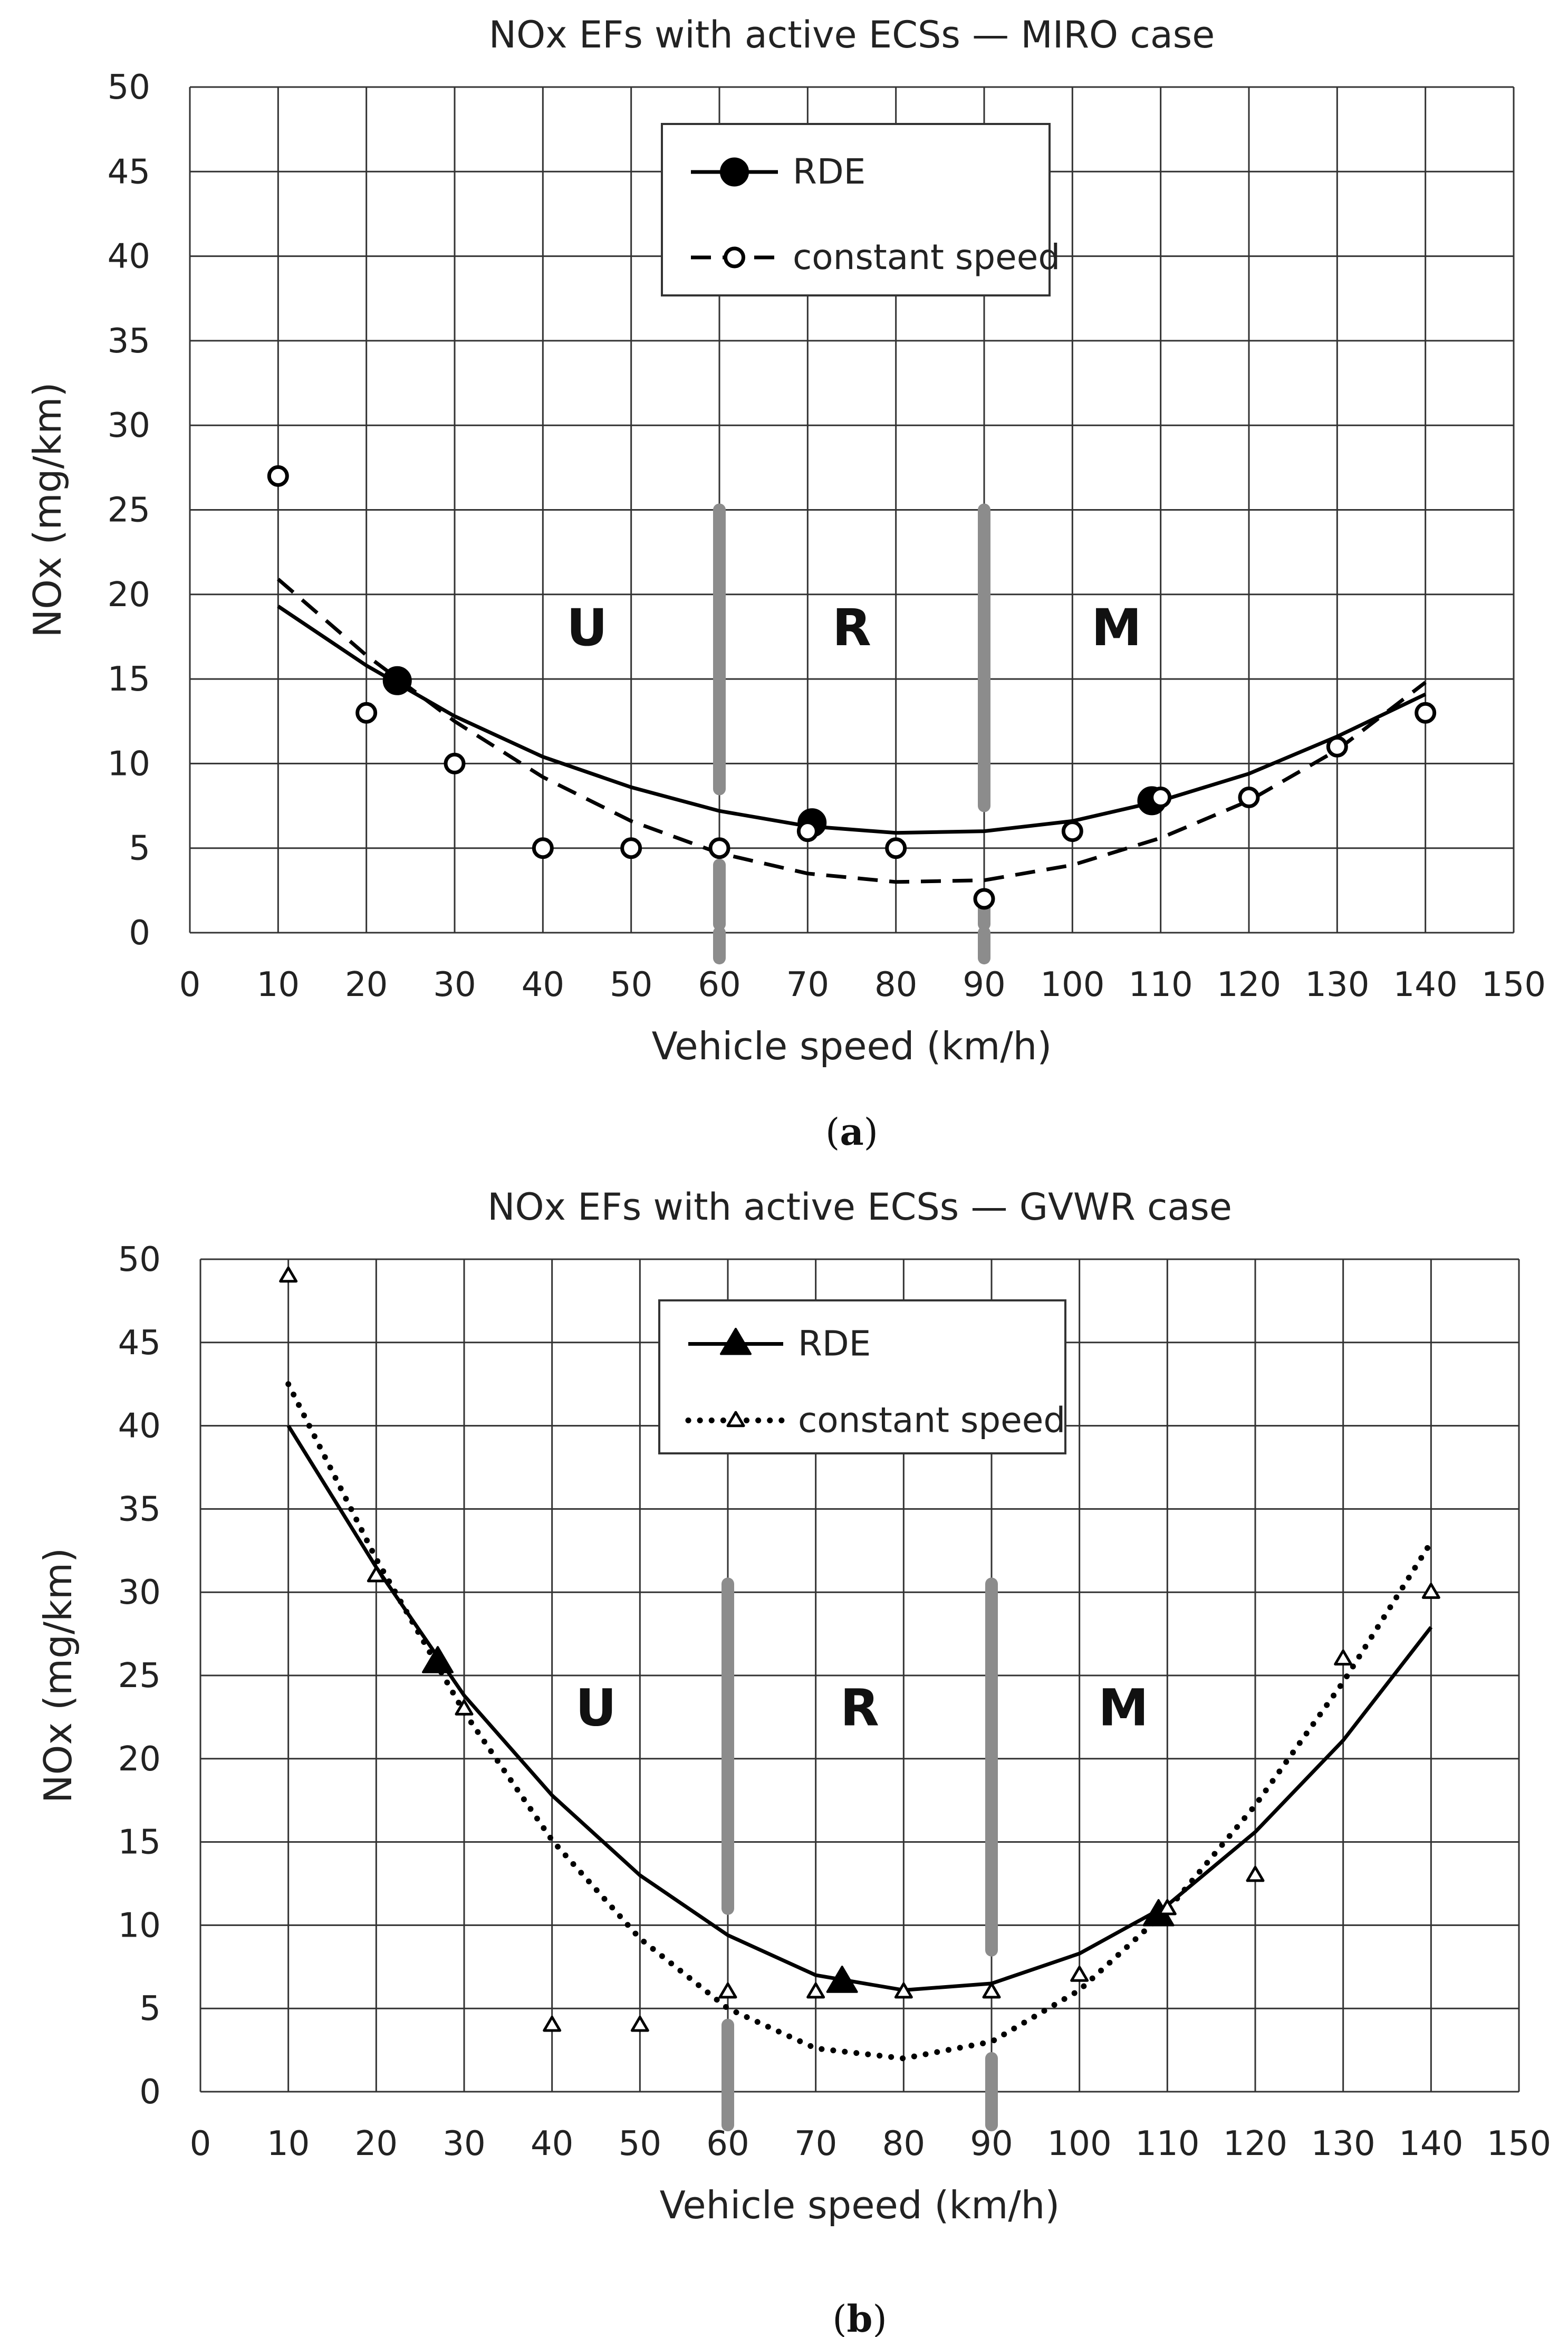 This screenshot has height=2337, width=1568. I want to click on x-tick-label: 70, so click(808, 984).